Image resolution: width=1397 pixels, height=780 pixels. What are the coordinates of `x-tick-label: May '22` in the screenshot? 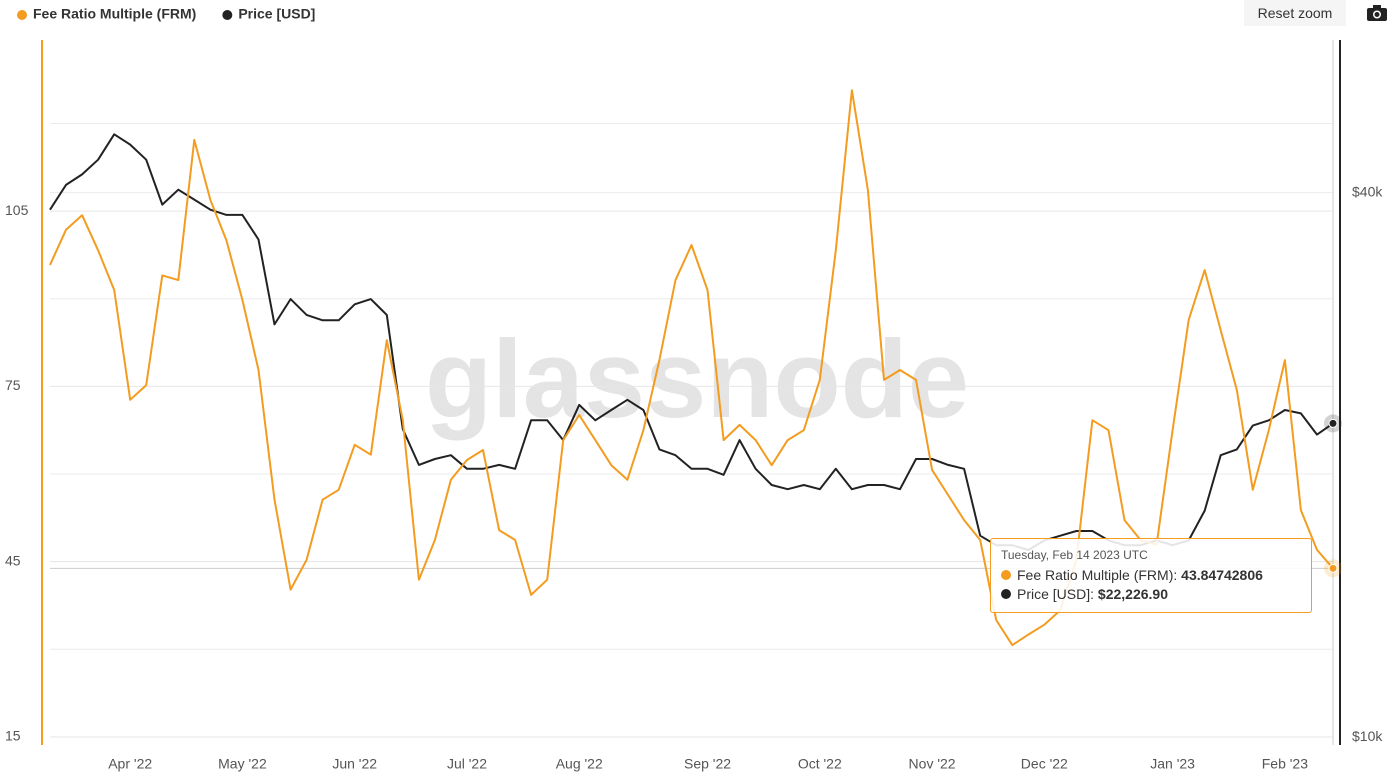 It's located at (242, 764).